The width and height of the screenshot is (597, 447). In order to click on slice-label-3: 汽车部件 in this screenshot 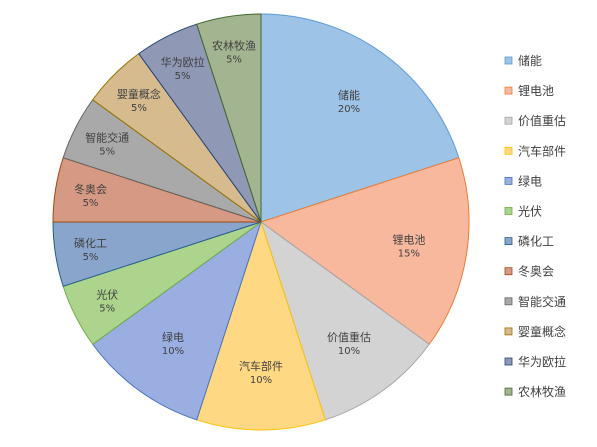, I will do `click(261, 366)`.